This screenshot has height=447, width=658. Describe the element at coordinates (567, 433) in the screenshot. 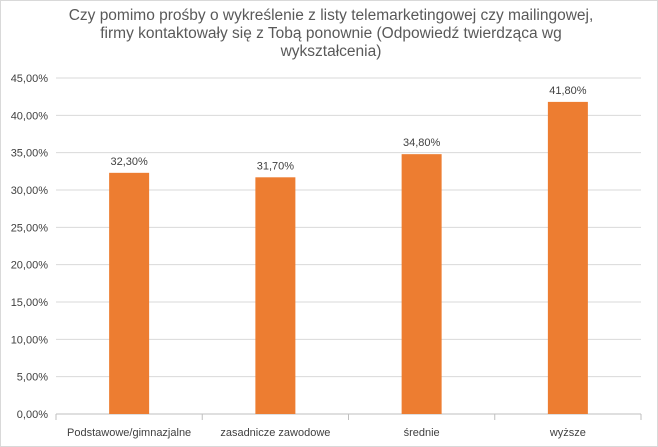

I see `category-label-4: wyższe` at that location.